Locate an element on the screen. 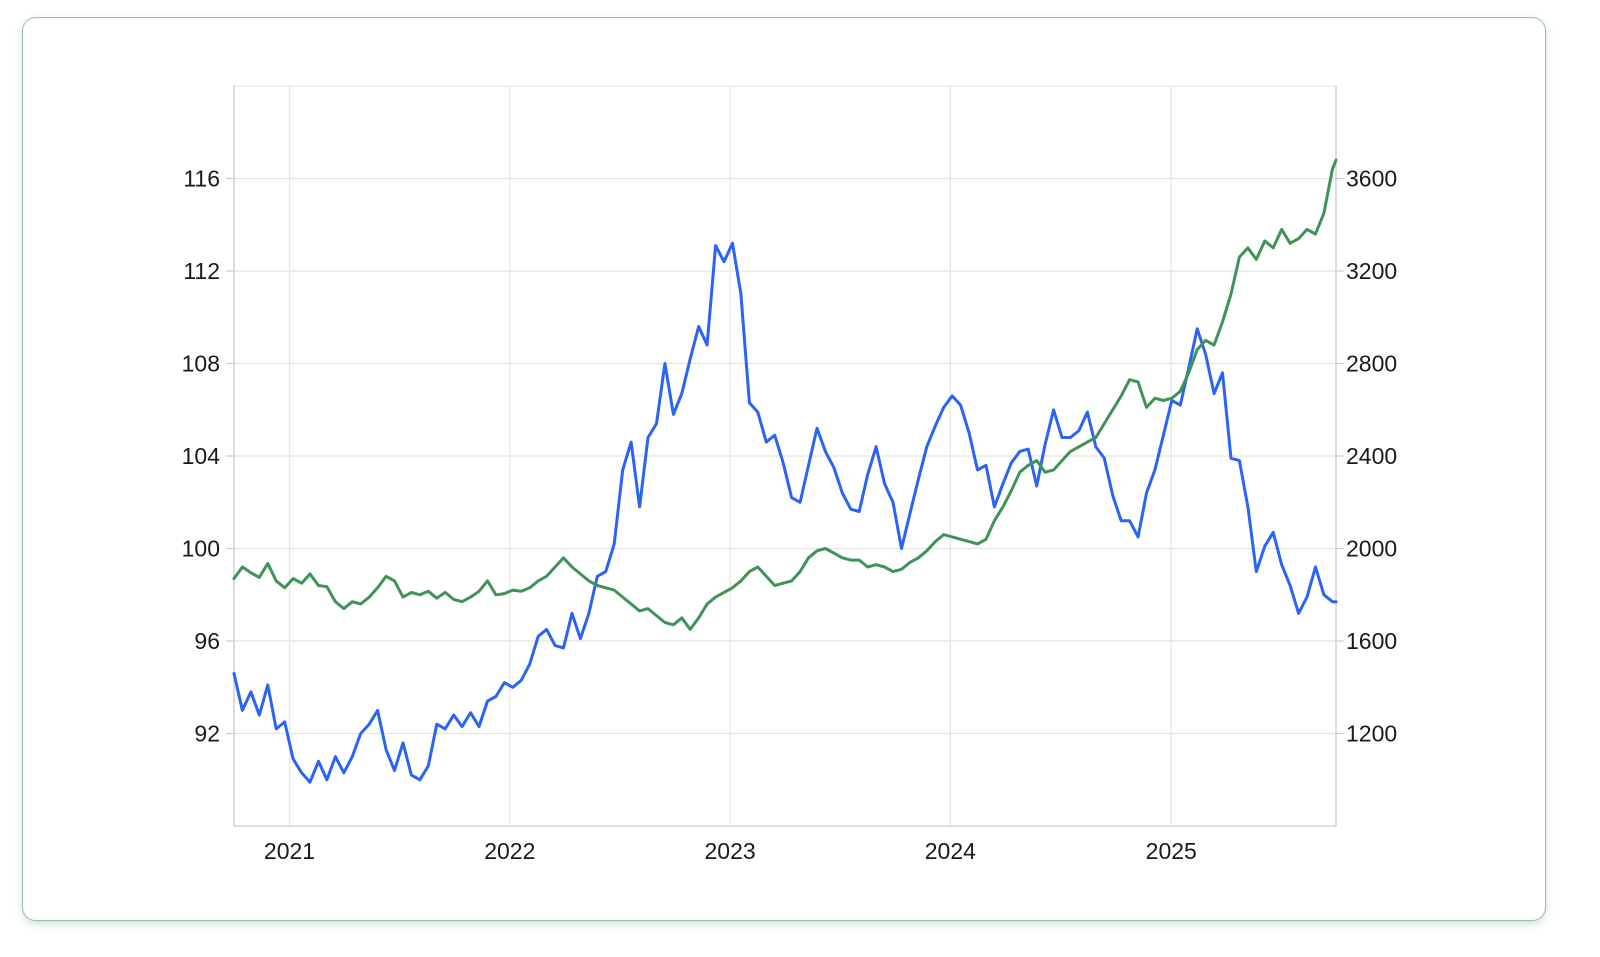 The width and height of the screenshot is (1600, 957). x-tick-label: 2021 is located at coordinates (289, 851).